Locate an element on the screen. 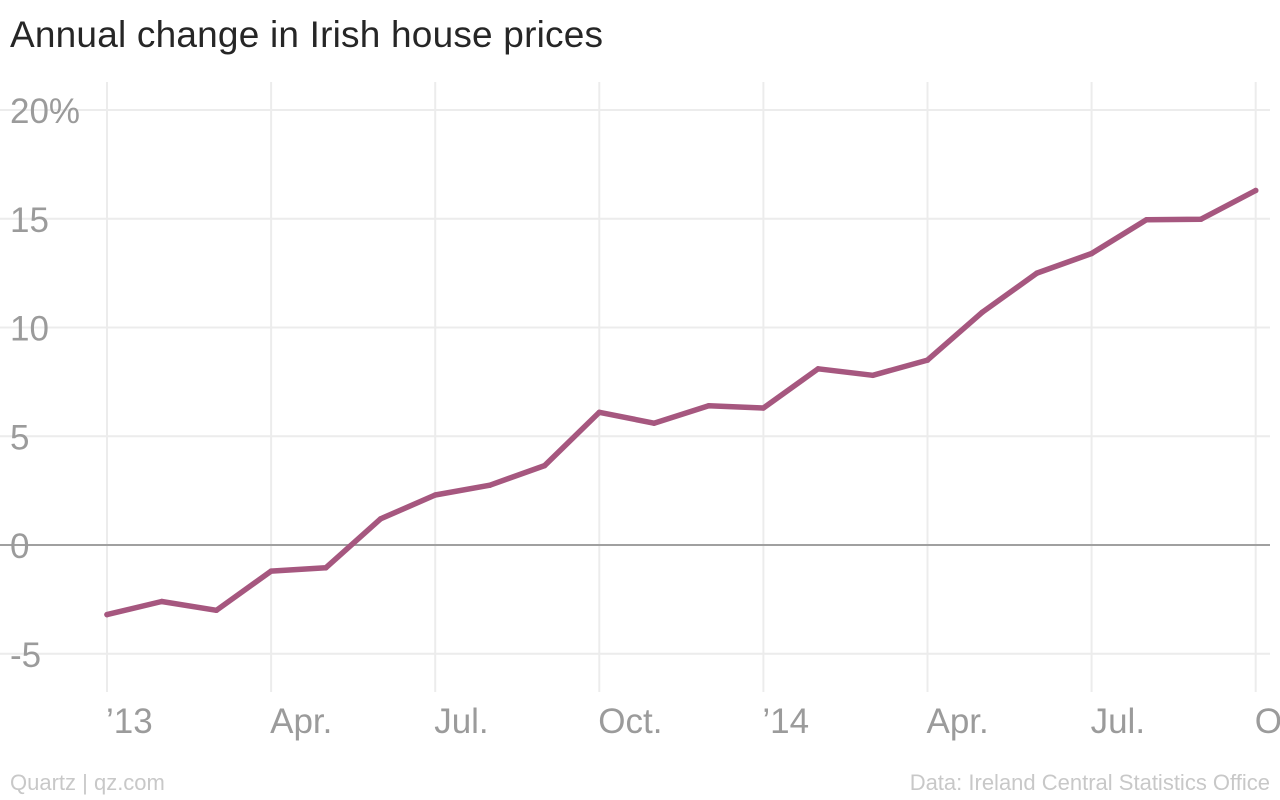  y-tick-label: 15 is located at coordinates (29, 220).